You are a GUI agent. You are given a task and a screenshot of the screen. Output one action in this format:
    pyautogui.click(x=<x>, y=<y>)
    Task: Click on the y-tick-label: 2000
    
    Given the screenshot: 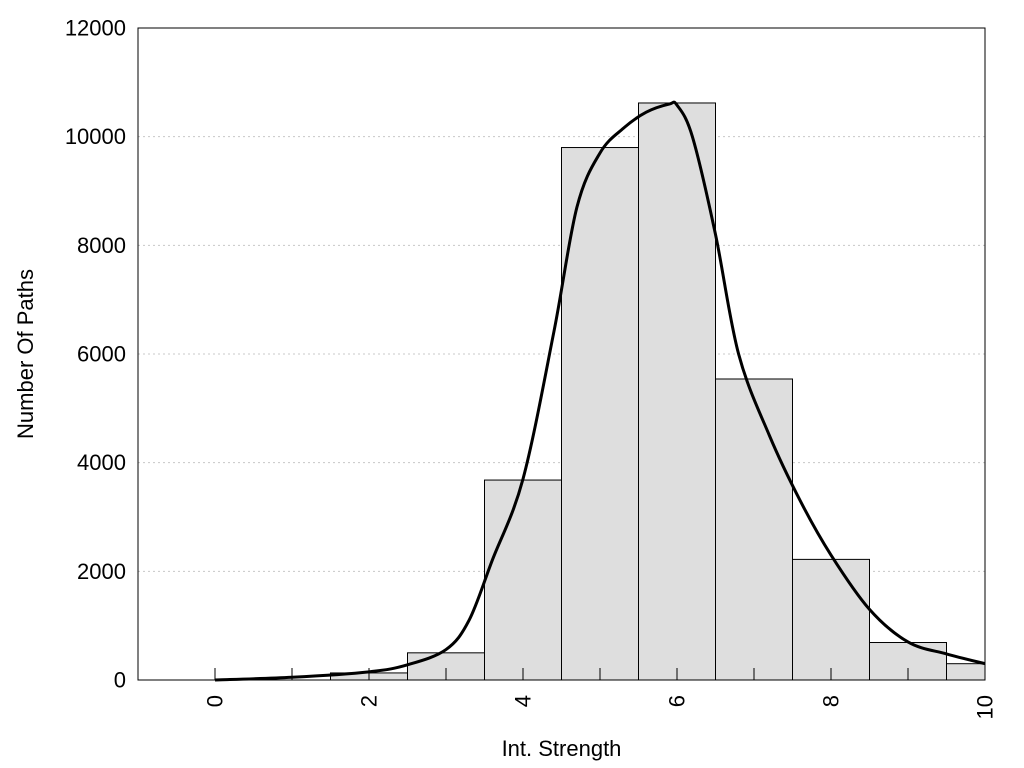 What is the action you would take?
    pyautogui.click(x=101, y=571)
    